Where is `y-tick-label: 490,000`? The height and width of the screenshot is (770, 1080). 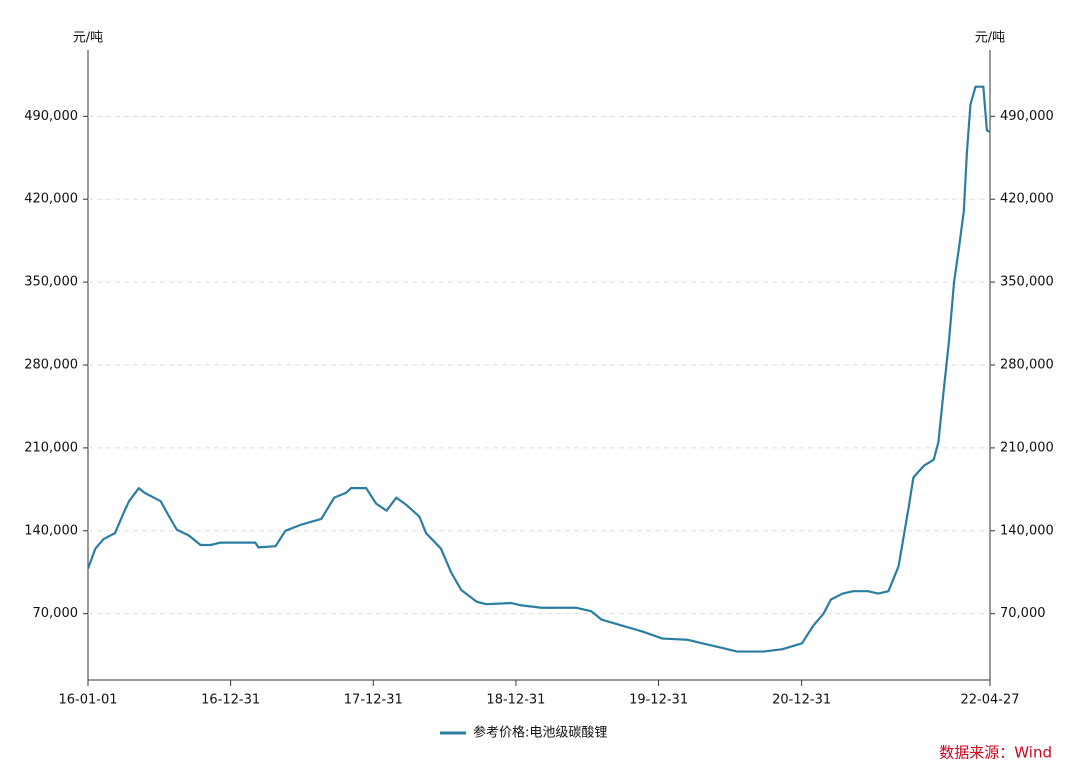
y-tick-label: 490,000 is located at coordinates (51, 116).